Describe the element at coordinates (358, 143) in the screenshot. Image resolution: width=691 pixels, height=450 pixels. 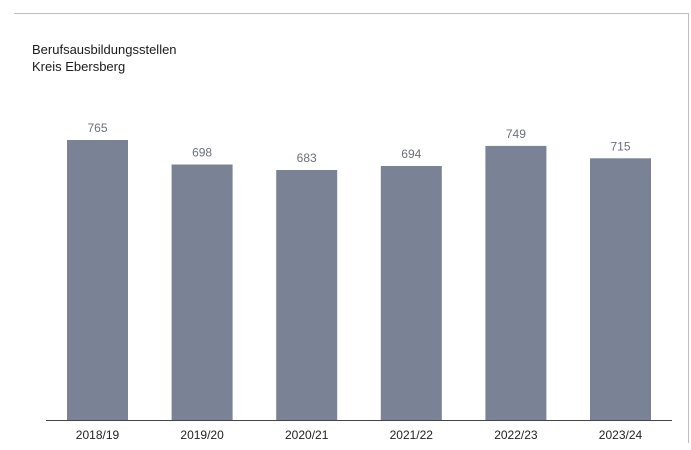
I see `value-labels-group: 765 698 683 694 749 715` at that location.